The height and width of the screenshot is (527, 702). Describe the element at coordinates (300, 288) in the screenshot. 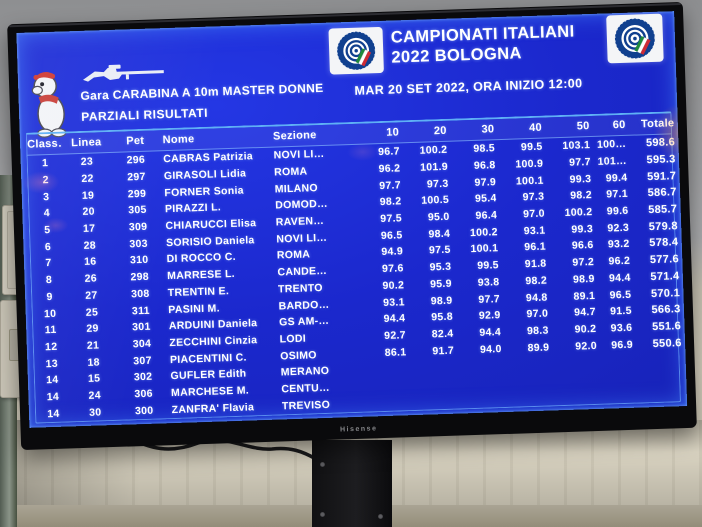

I see `cell-sezione: TRENTO` at that location.